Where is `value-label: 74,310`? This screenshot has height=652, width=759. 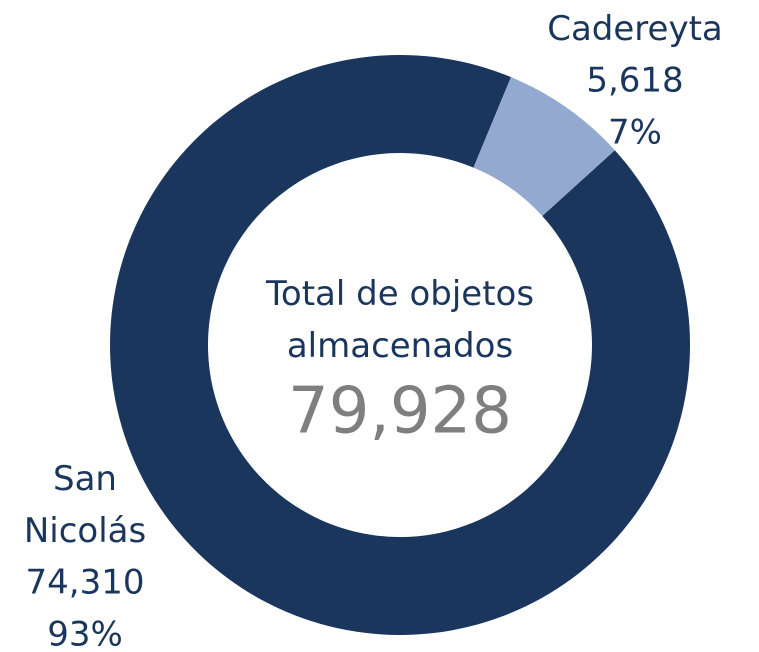
value-label: 74,310 is located at coordinates (85, 583).